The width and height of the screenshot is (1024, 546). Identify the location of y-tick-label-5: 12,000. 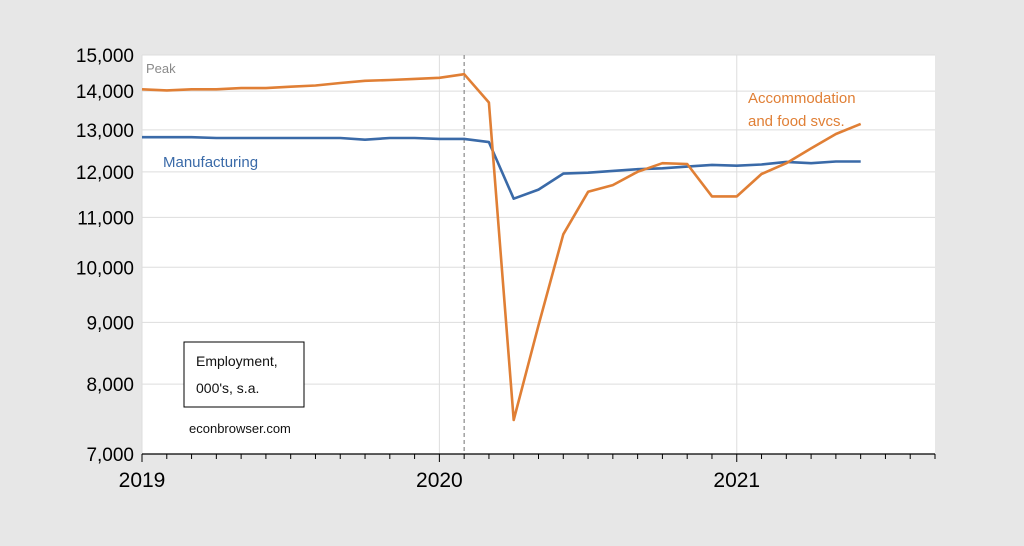
(105, 173).